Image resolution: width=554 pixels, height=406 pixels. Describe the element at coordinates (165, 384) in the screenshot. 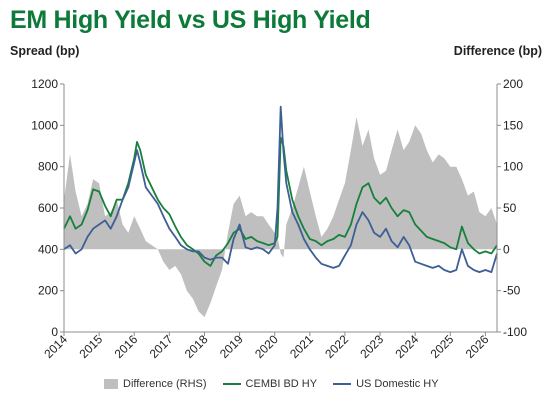

I see `legend-label-difference: Difference (RHS)` at that location.